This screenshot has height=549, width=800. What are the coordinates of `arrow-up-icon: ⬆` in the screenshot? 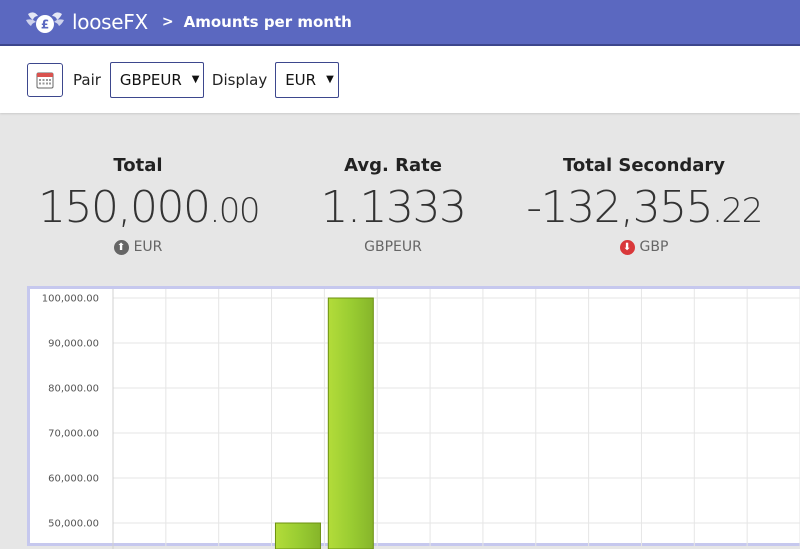 It's located at (121, 247).